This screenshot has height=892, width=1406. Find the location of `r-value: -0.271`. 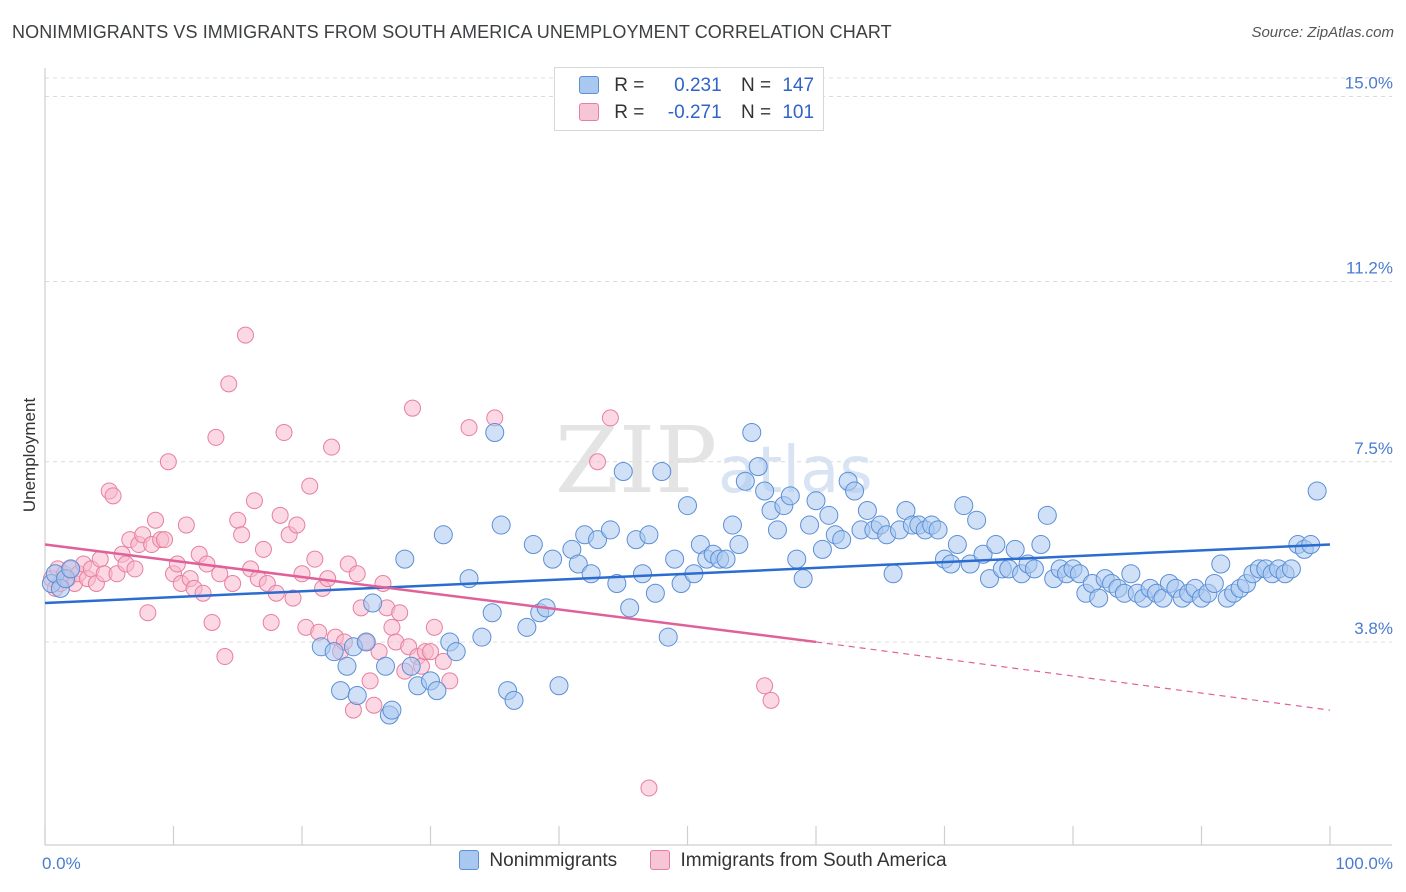

r-value: -0.271 is located at coordinates (694, 112).